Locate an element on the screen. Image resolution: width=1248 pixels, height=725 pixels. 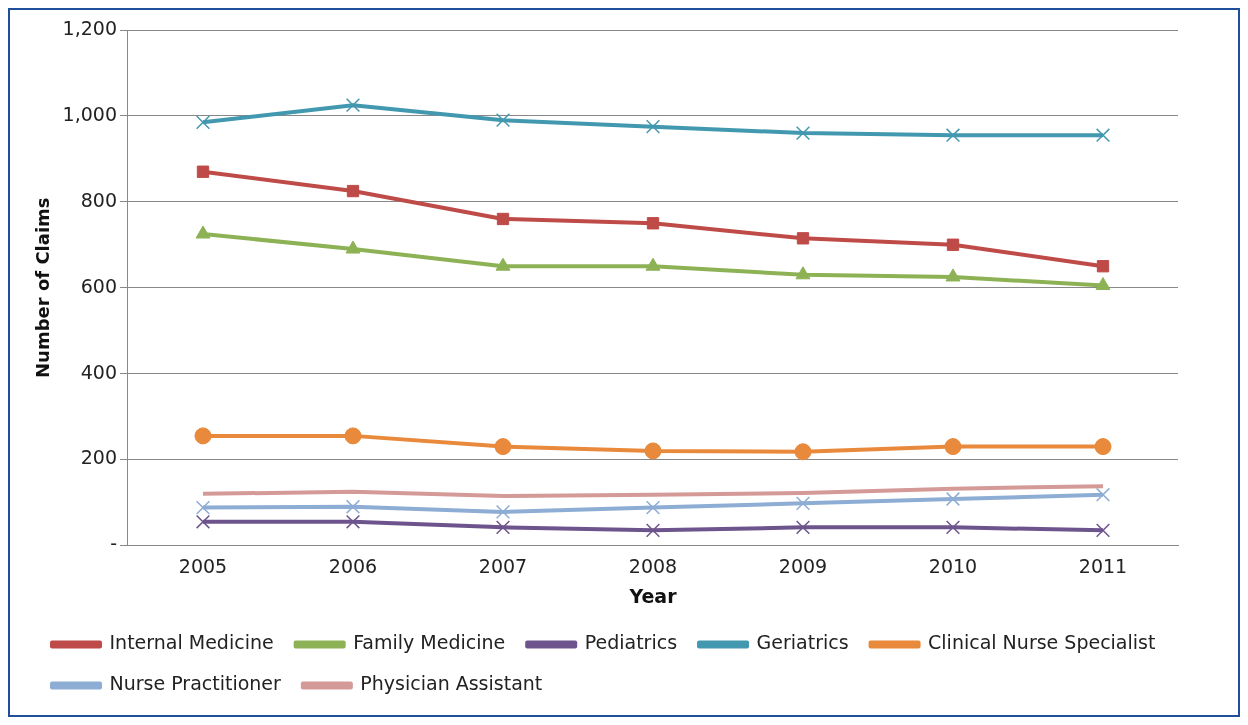
y-tick-label: 1,200 is located at coordinates (89, 27).